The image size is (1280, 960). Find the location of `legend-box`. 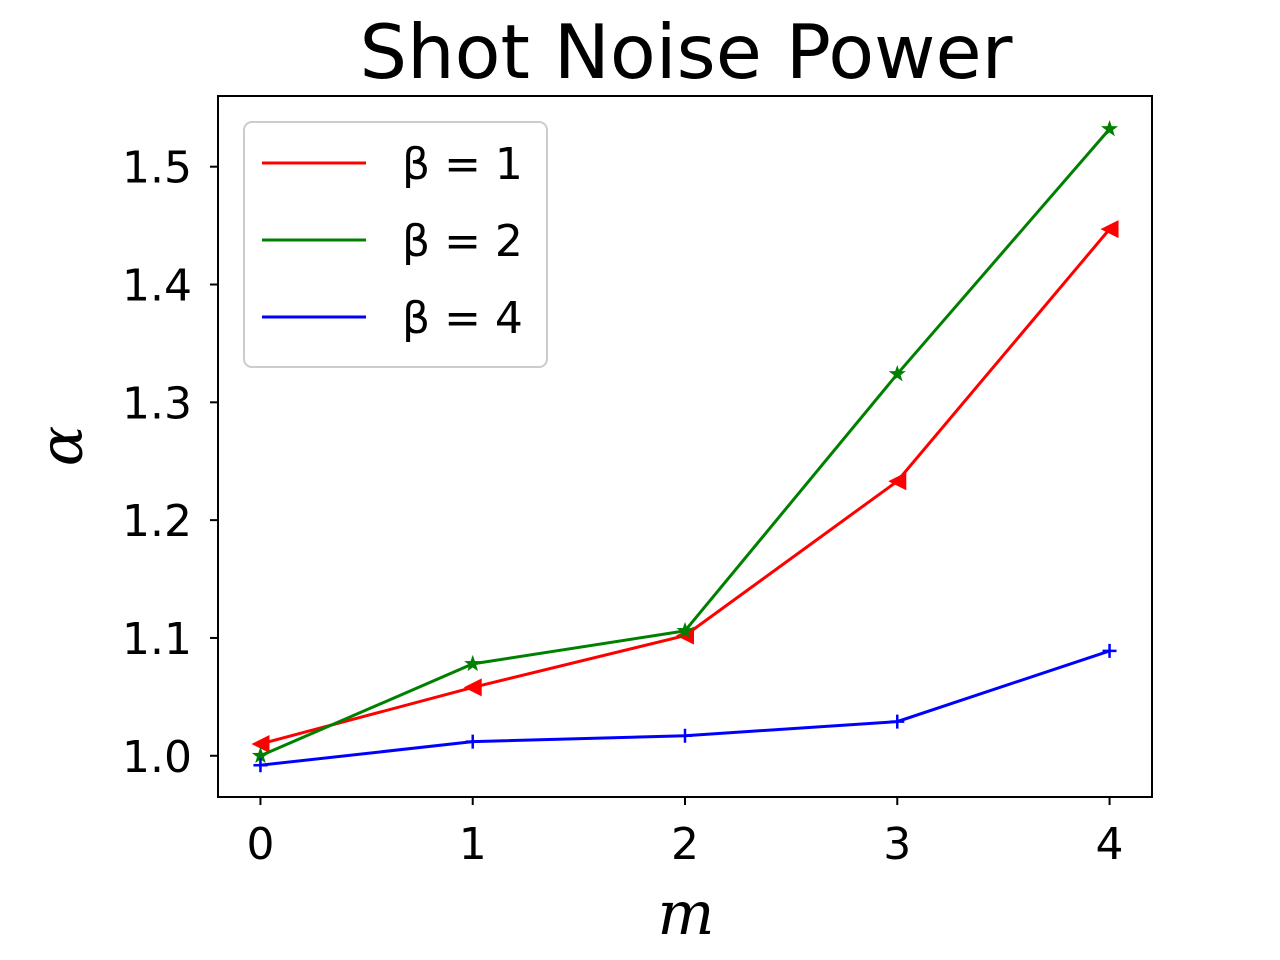

legend-box is located at coordinates (395, 244).